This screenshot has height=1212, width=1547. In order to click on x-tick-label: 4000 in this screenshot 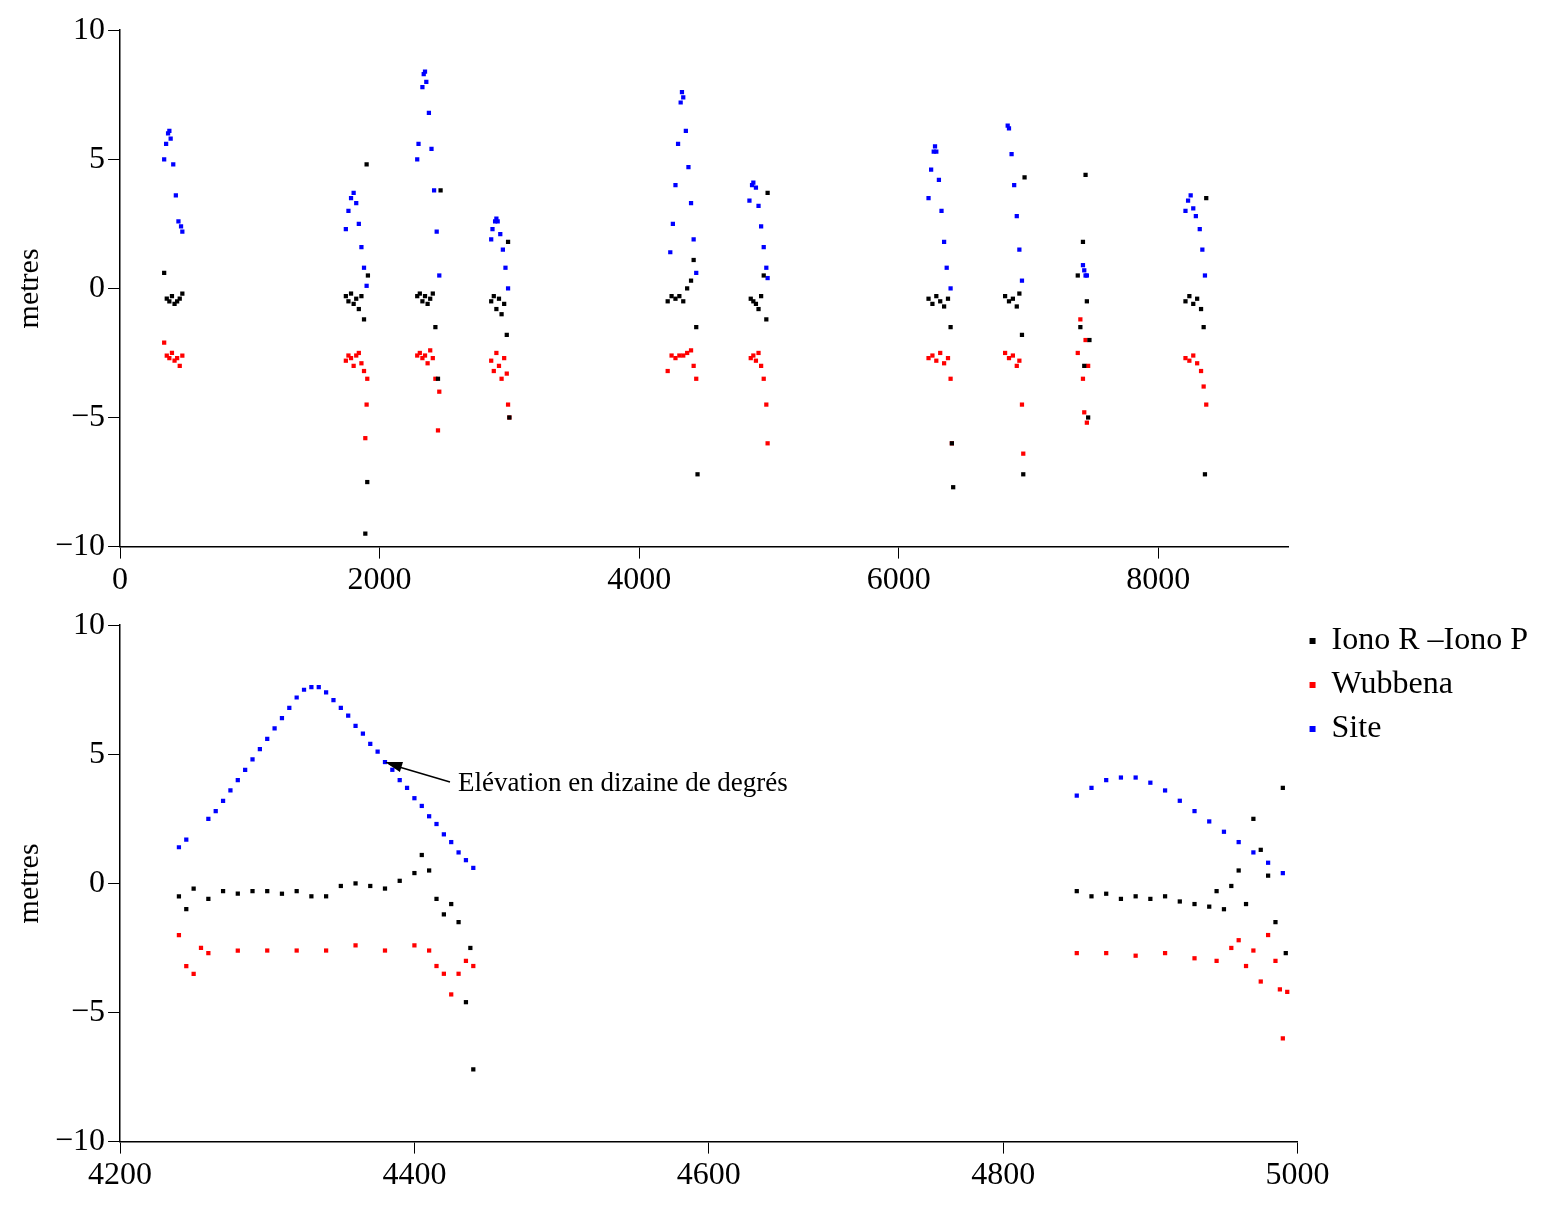, I will do `click(639, 578)`.